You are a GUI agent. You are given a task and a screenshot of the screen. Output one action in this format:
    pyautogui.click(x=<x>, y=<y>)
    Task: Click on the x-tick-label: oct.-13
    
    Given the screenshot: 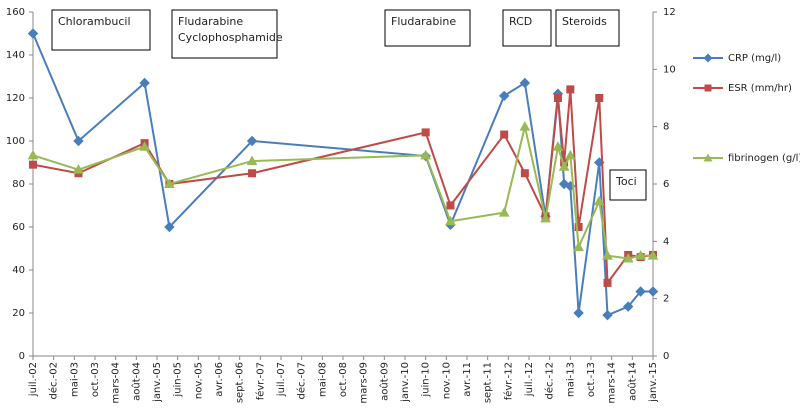 What is the action you would take?
    pyautogui.click(x=591, y=379)
    